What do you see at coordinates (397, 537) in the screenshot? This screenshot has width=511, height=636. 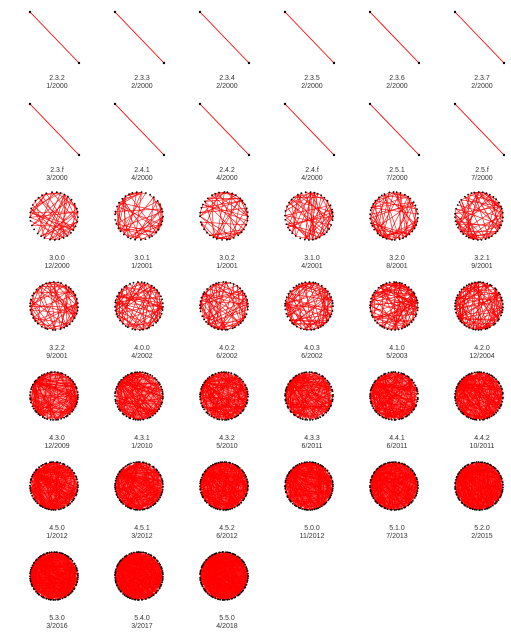 I see `release-date-label: 7/2013` at bounding box center [397, 537].